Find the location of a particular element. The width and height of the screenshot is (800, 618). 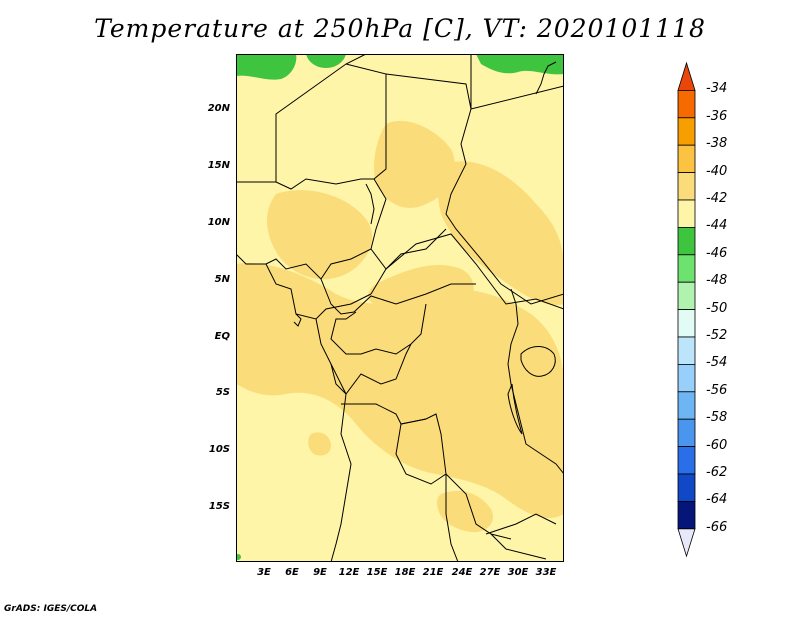

colorbar-label: -60 is located at coordinates (717, 445).